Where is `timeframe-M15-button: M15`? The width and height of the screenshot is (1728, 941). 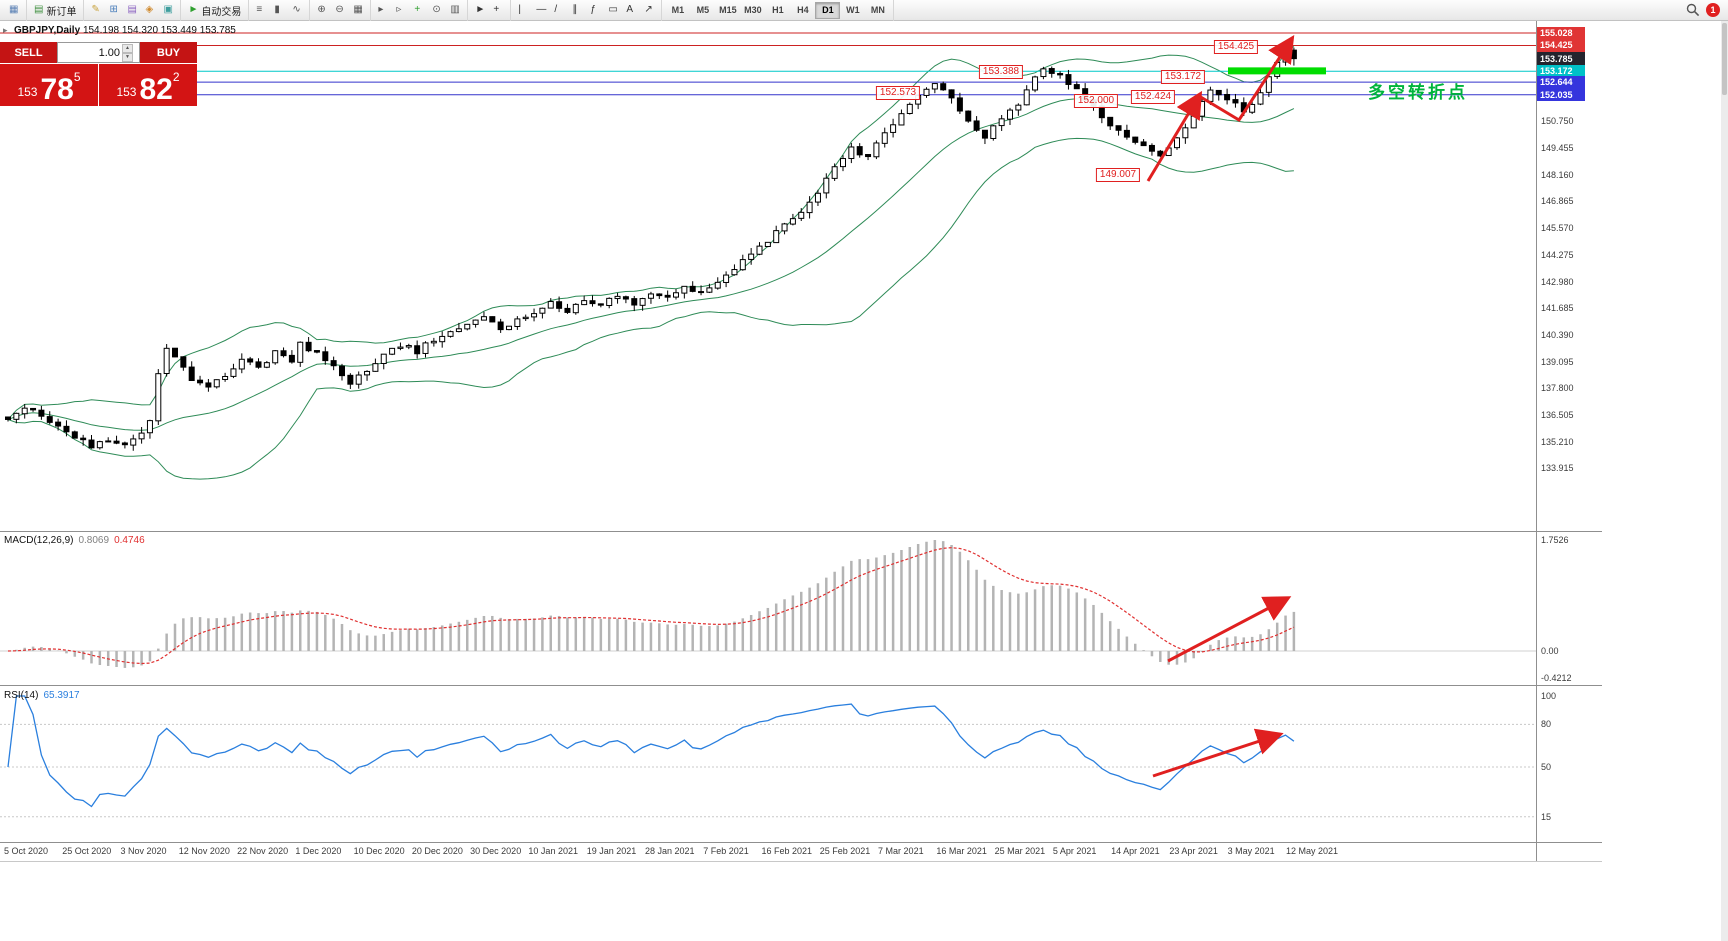
timeframe-M15-button: M15 is located at coordinates (728, 10).